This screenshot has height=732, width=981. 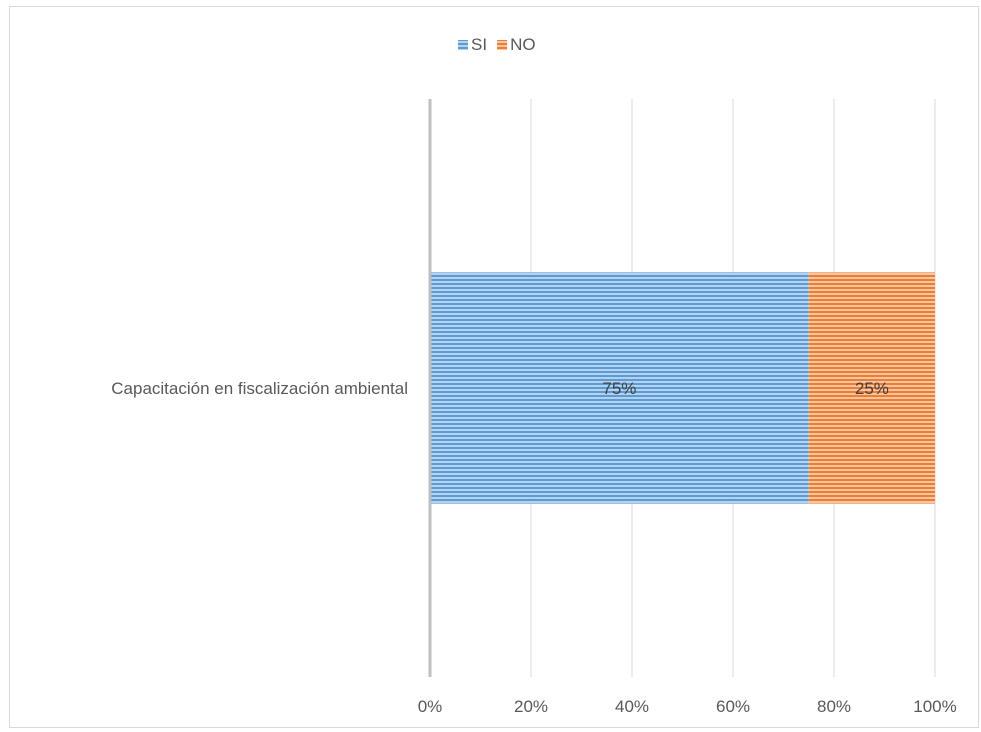 What do you see at coordinates (502, 45) in the screenshot?
I see `legend-swatch-no` at bounding box center [502, 45].